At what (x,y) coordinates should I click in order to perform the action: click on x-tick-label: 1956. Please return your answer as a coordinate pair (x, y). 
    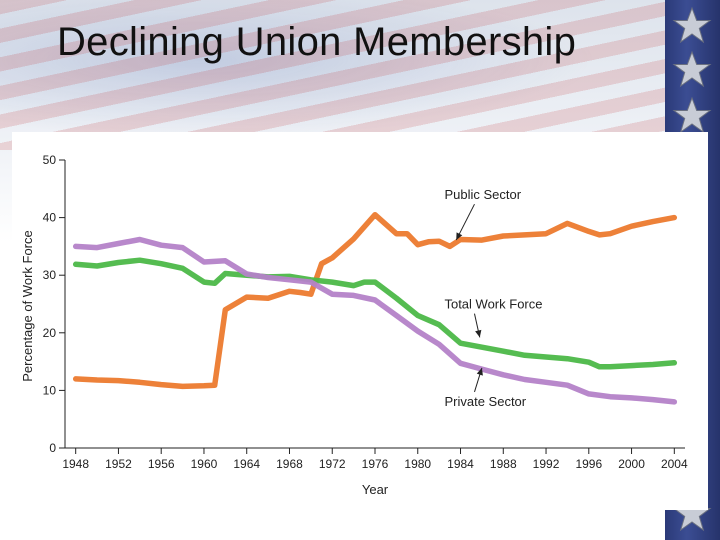
    Looking at the image, I should click on (161, 464).